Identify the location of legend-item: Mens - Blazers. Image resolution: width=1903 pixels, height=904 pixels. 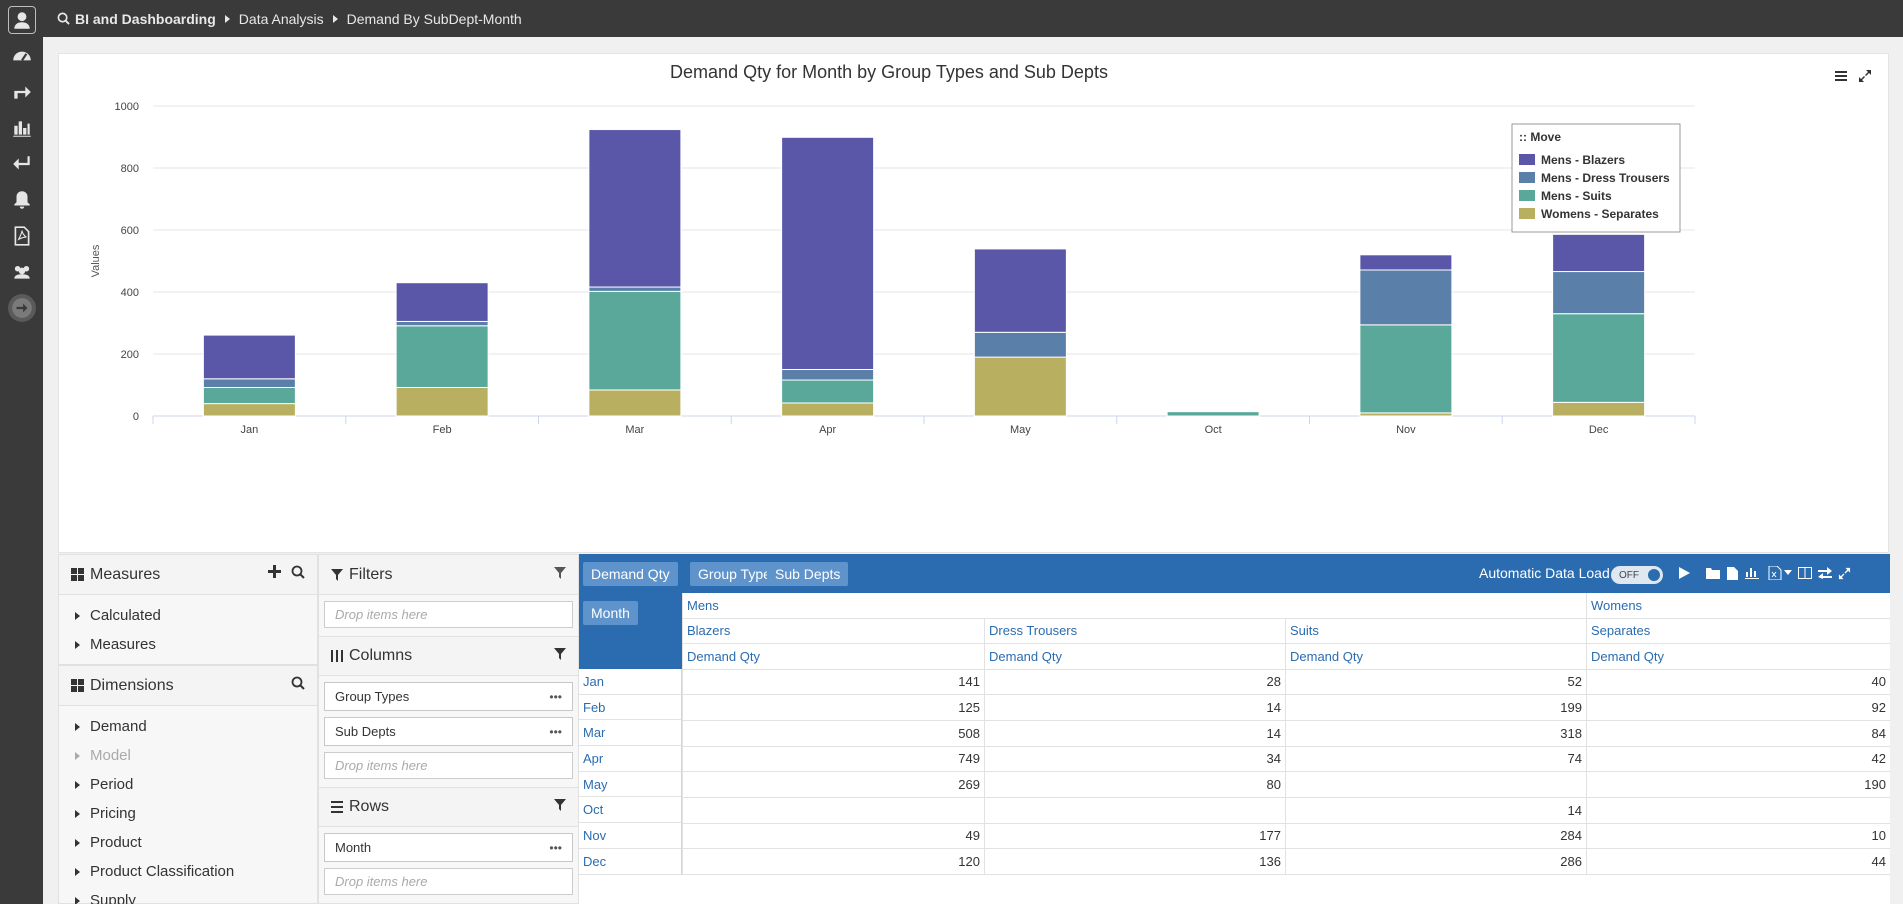
(1583, 160).